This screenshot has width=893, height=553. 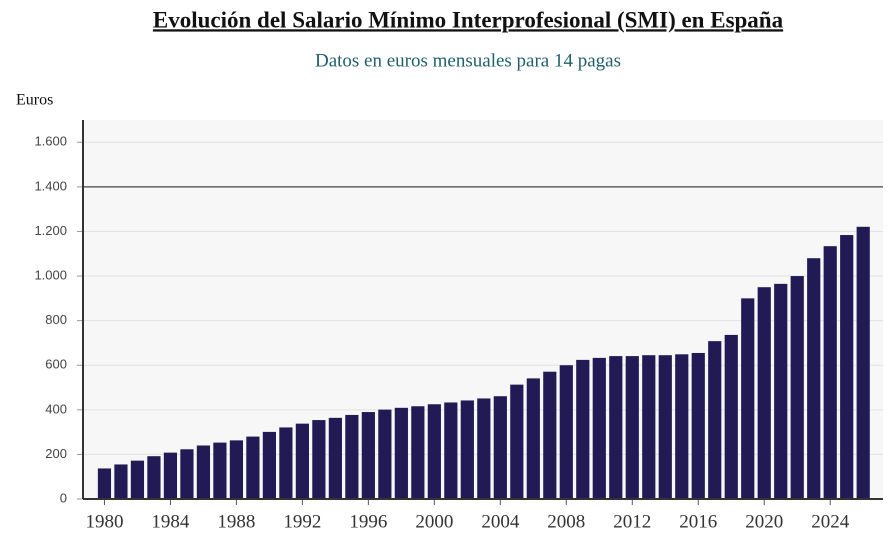 What do you see at coordinates (566, 521) in the screenshot?
I see `x-tick-label: 2008` at bounding box center [566, 521].